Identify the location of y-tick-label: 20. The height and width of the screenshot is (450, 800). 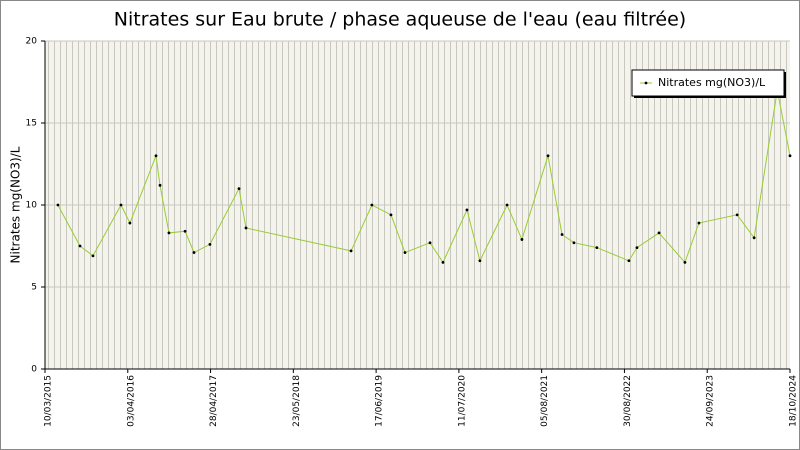
(32, 42).